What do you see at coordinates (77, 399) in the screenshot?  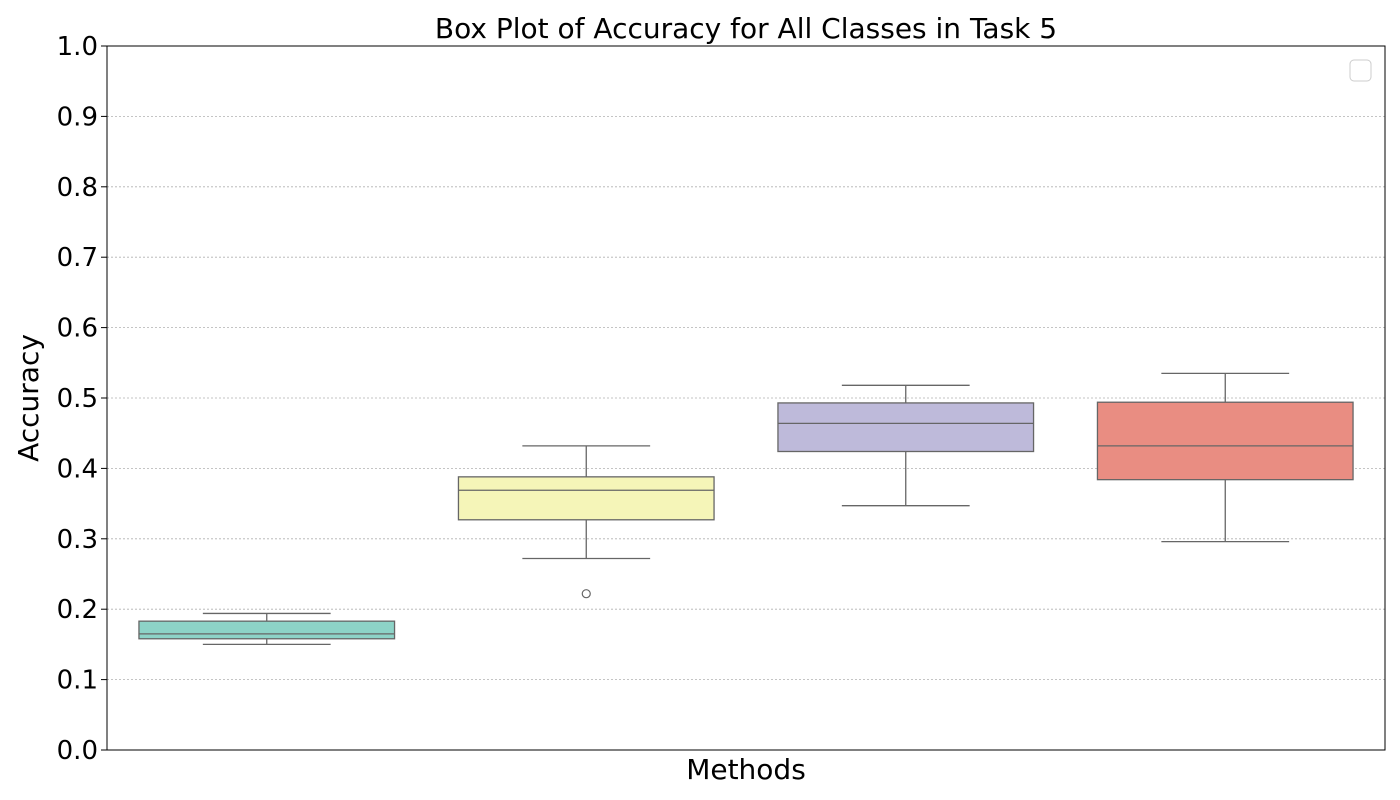 I see `y-tick-label: 0.5` at bounding box center [77, 399].